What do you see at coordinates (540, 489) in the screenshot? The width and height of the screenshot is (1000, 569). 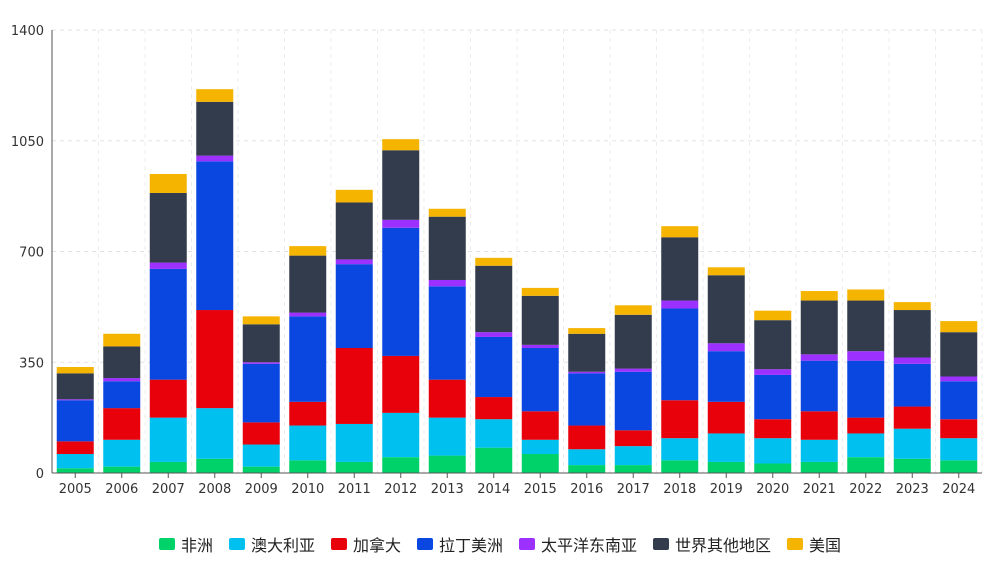 I see `x-tick-label: 2015` at bounding box center [540, 489].